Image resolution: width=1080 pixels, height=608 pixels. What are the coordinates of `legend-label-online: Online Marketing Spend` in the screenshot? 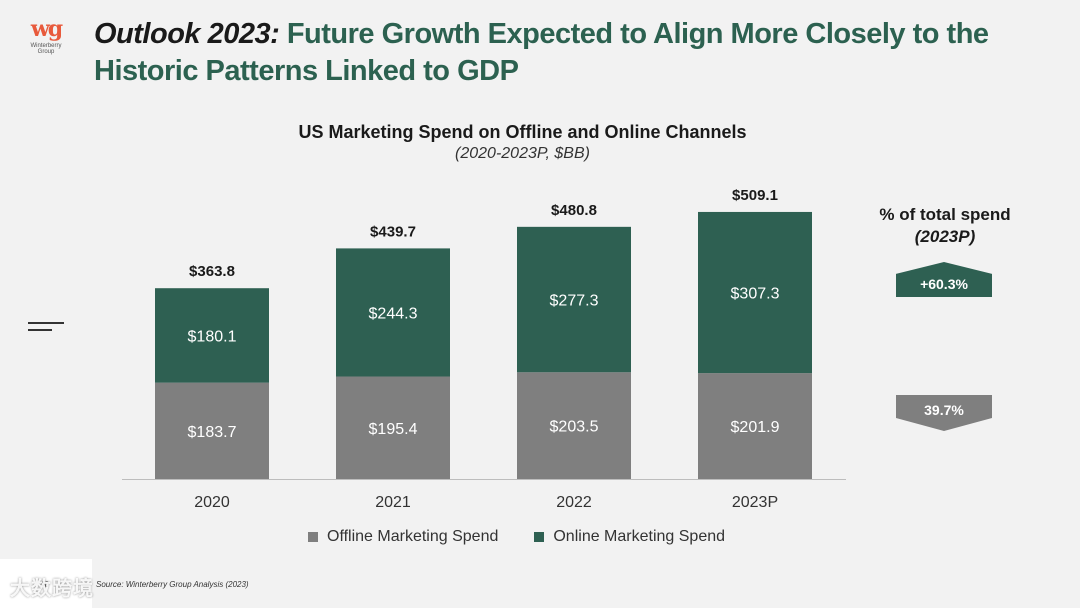 It's located at (639, 536).